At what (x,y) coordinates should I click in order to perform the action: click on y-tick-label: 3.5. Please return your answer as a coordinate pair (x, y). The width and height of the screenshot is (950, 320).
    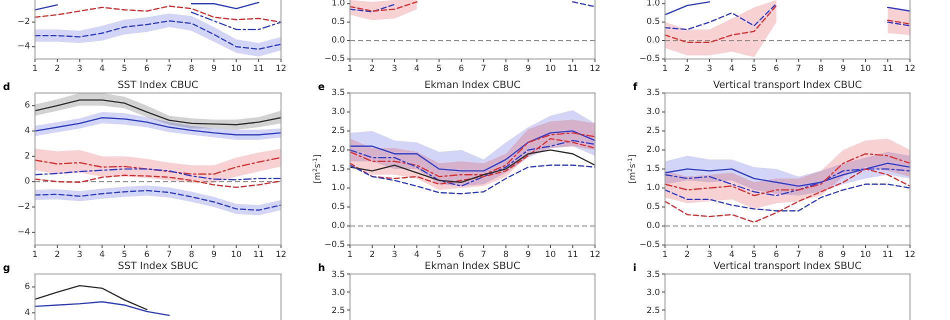
    Looking at the image, I should click on (338, 93).